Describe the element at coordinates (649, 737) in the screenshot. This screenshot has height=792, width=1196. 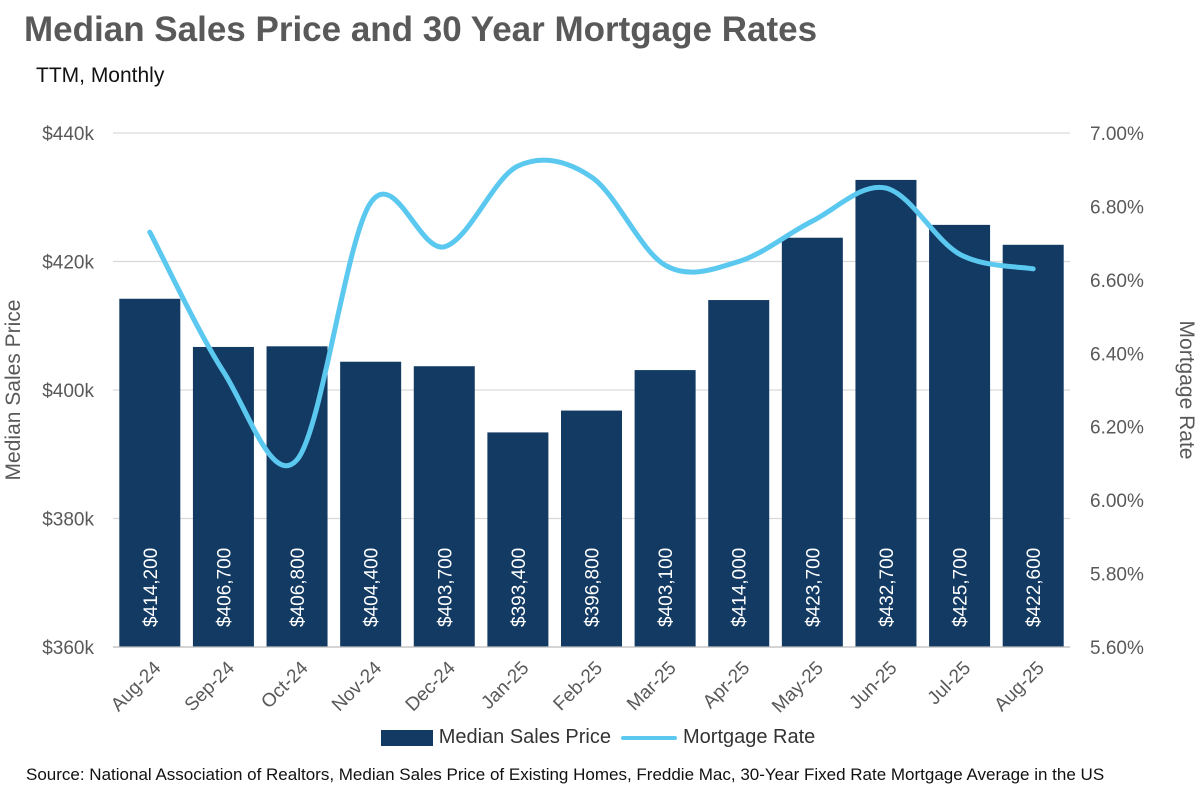
I see `legend-line-swatch` at that location.